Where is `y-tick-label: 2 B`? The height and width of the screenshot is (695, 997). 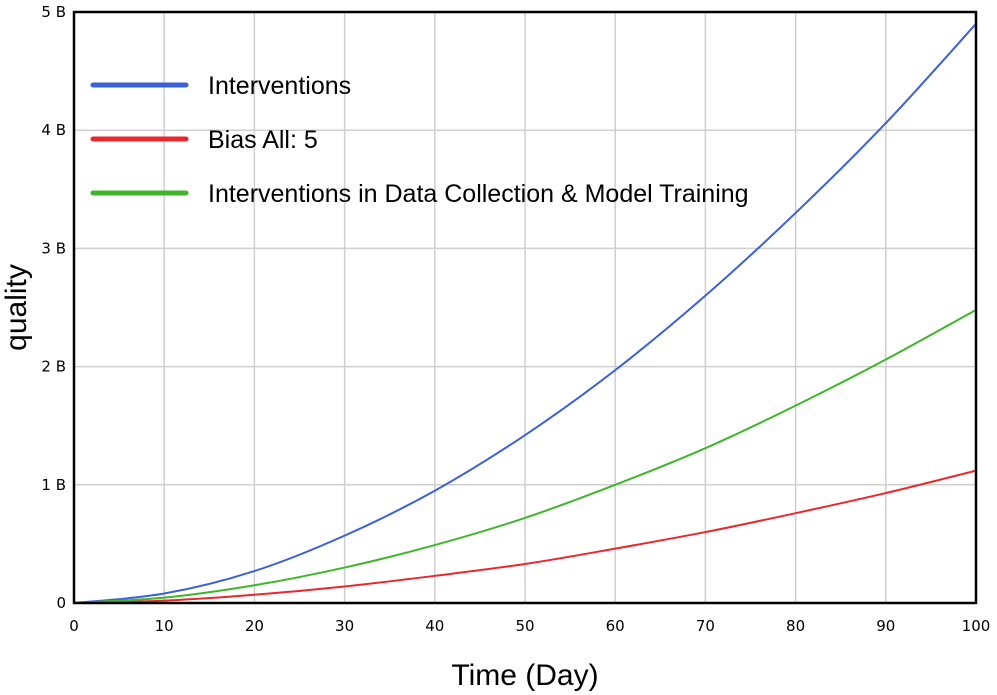 y-tick-label: 2 B is located at coordinates (53, 367).